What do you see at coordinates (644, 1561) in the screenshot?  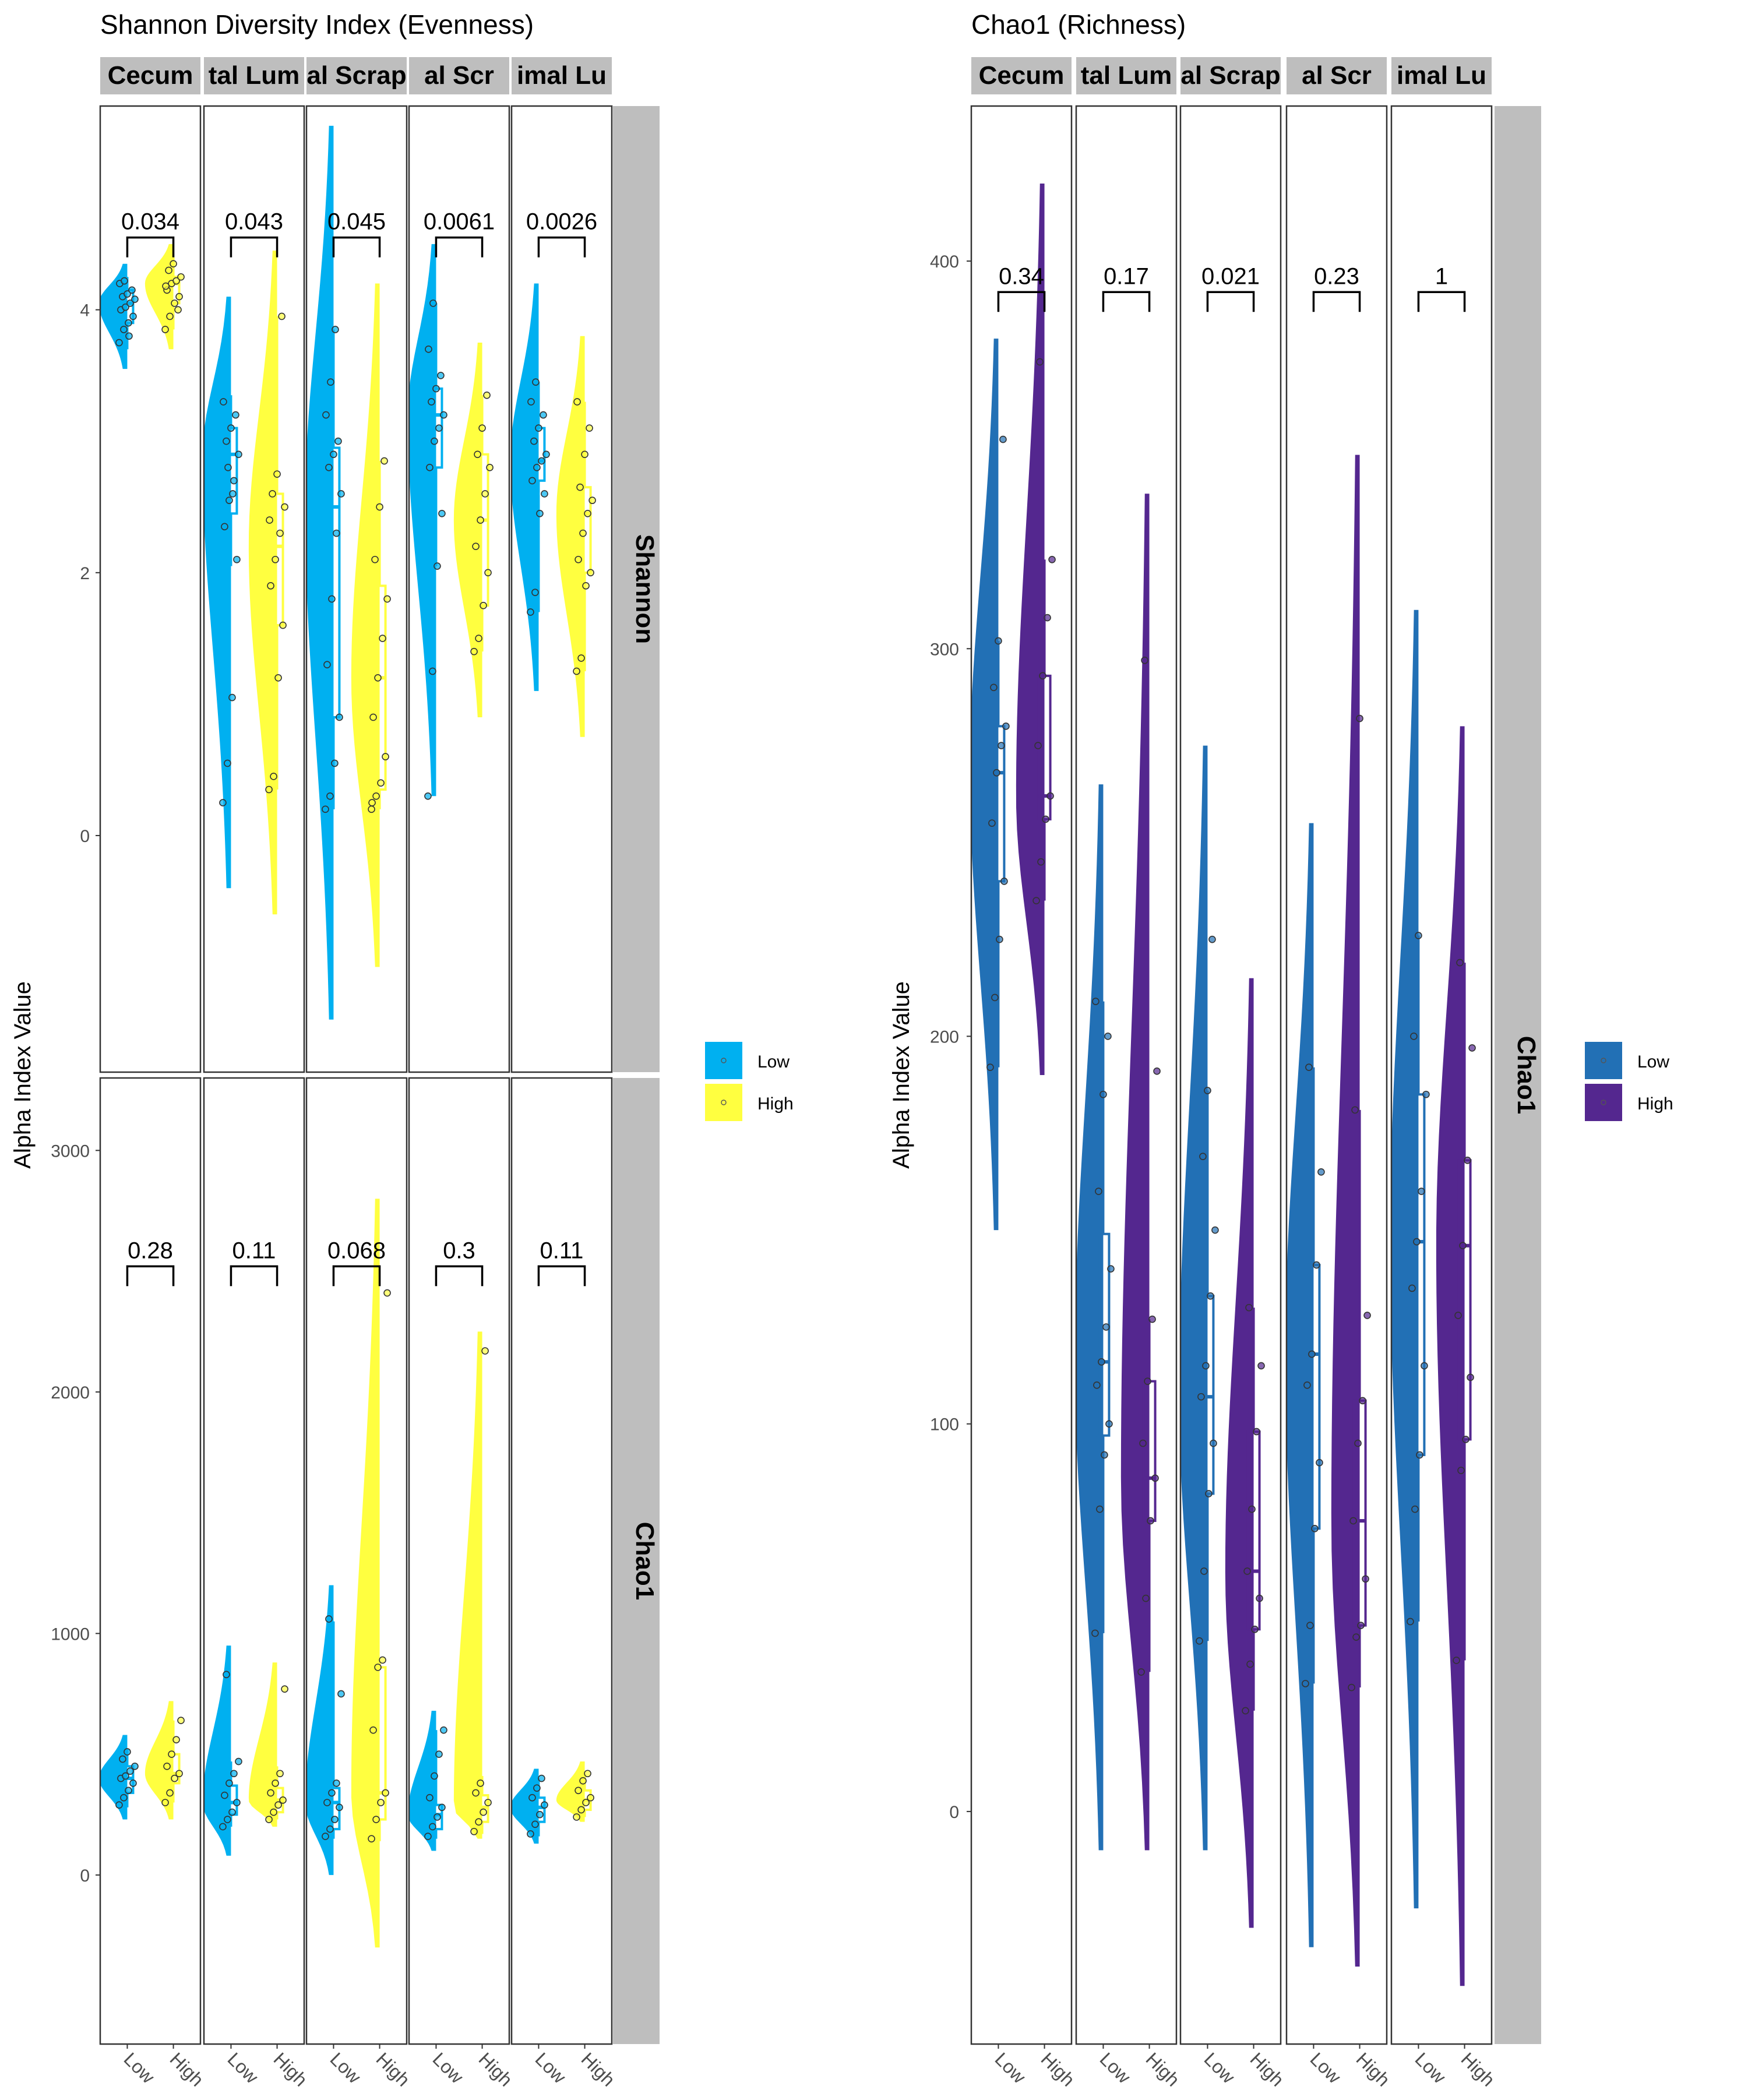 I see `row-strip-label: Chao1` at bounding box center [644, 1561].